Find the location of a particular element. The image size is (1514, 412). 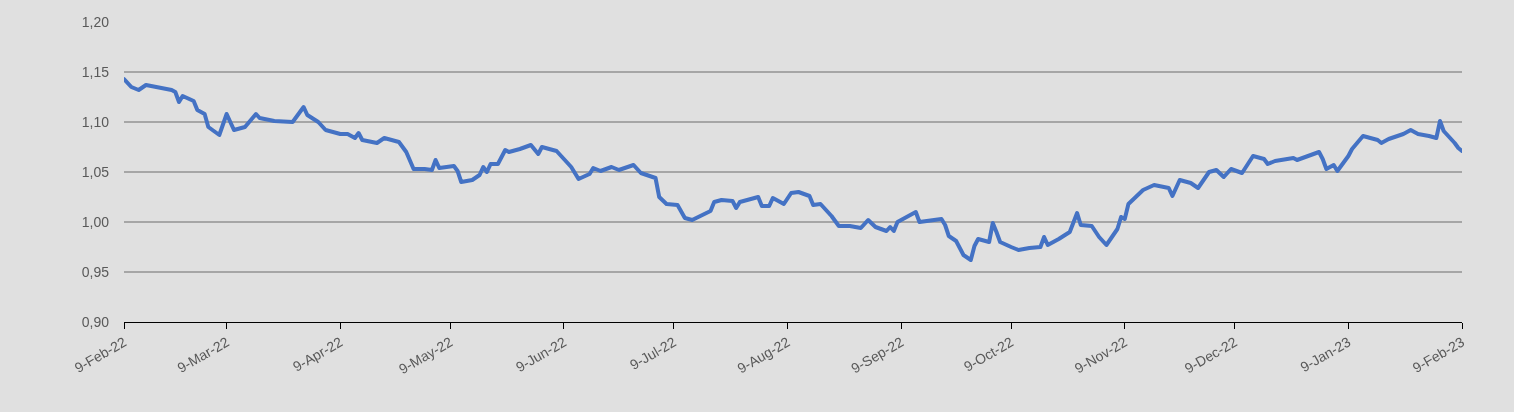

y-tick-label: 1,00 is located at coordinates (95, 221).